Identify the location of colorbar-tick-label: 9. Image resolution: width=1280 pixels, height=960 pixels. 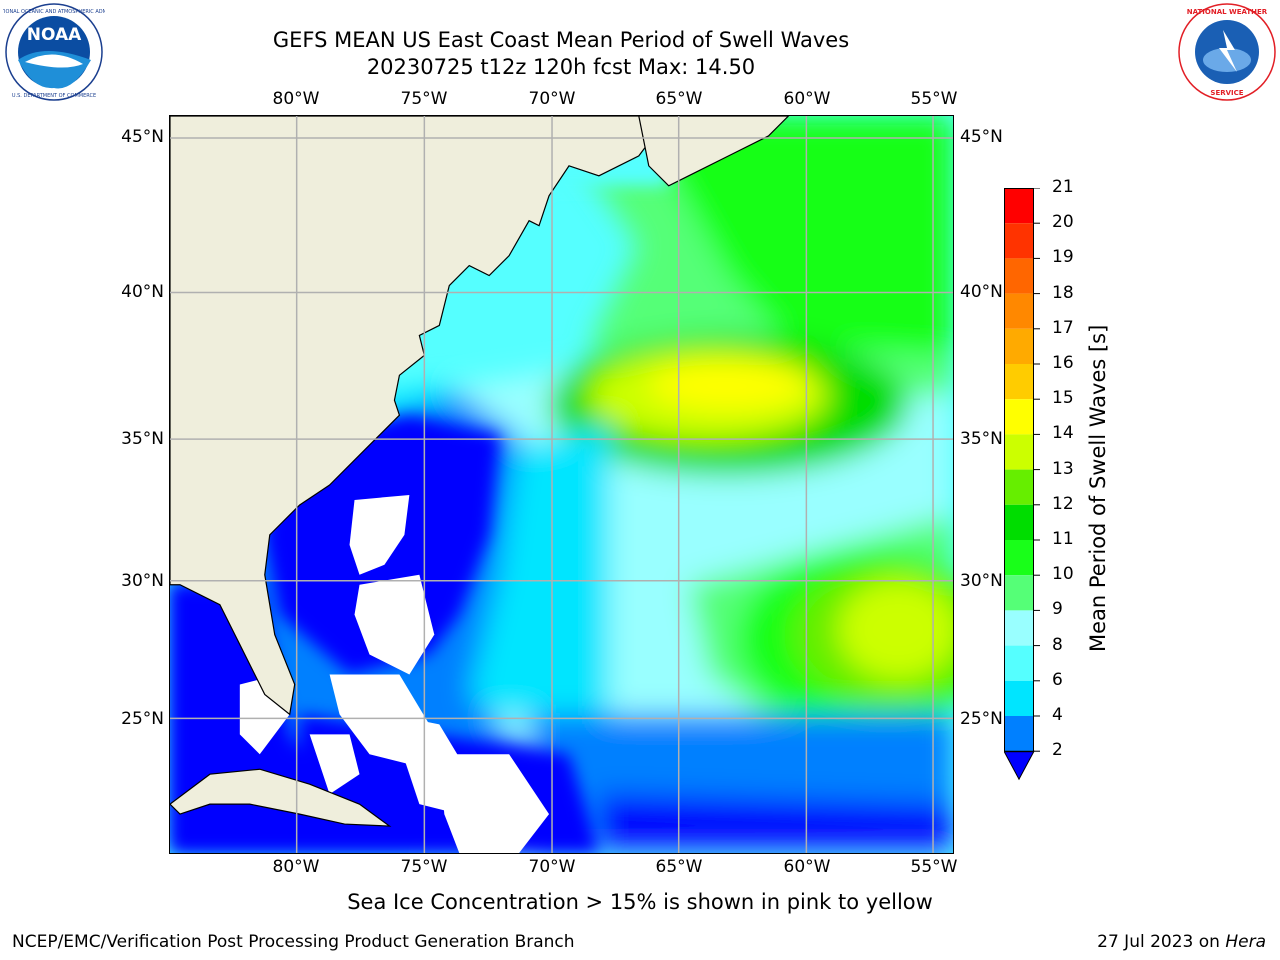
(1057, 609).